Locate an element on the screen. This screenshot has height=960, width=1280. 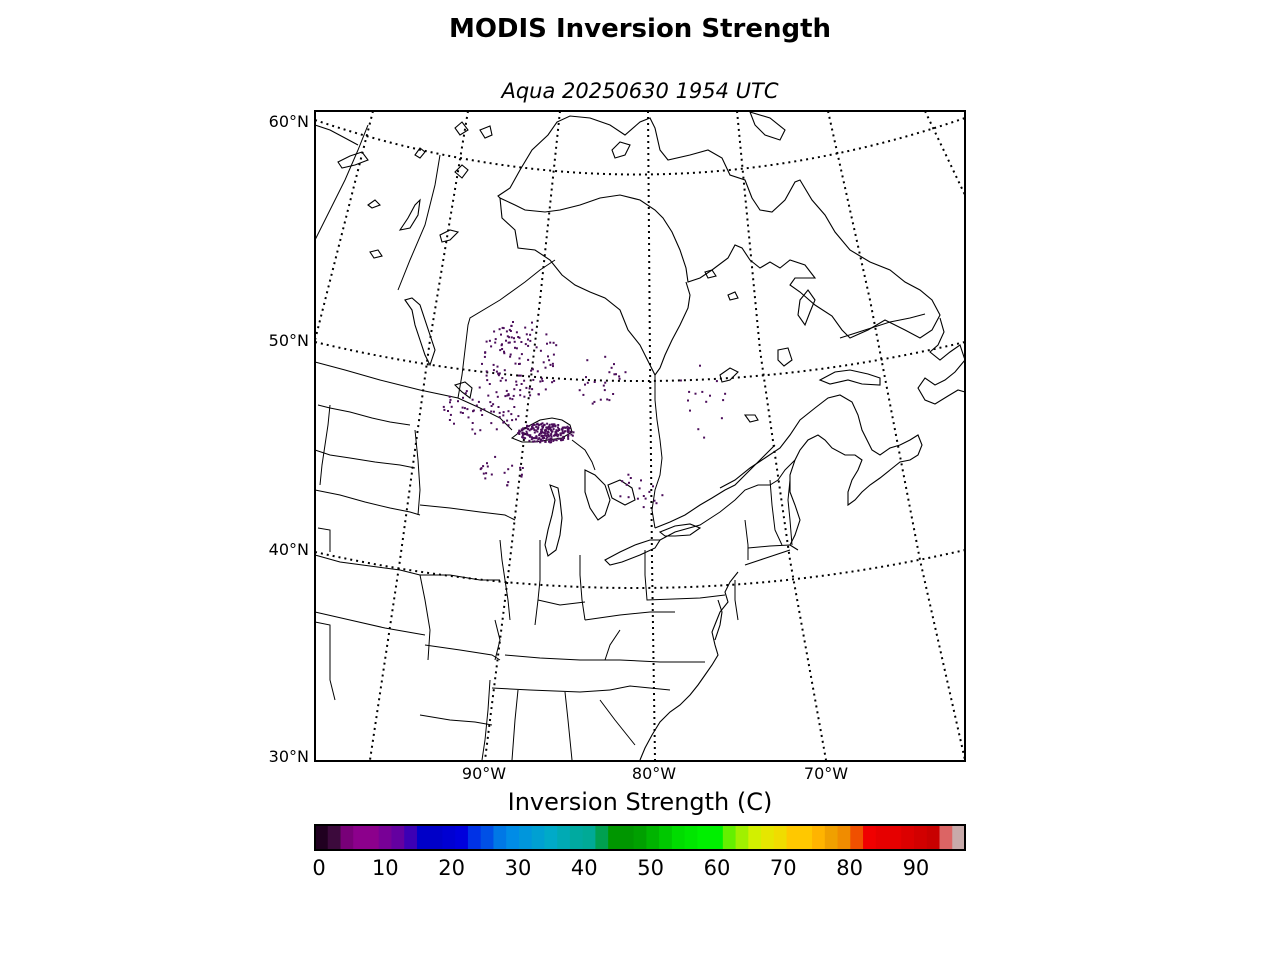
lat-label-40: 40°N is located at coordinates (288, 549).